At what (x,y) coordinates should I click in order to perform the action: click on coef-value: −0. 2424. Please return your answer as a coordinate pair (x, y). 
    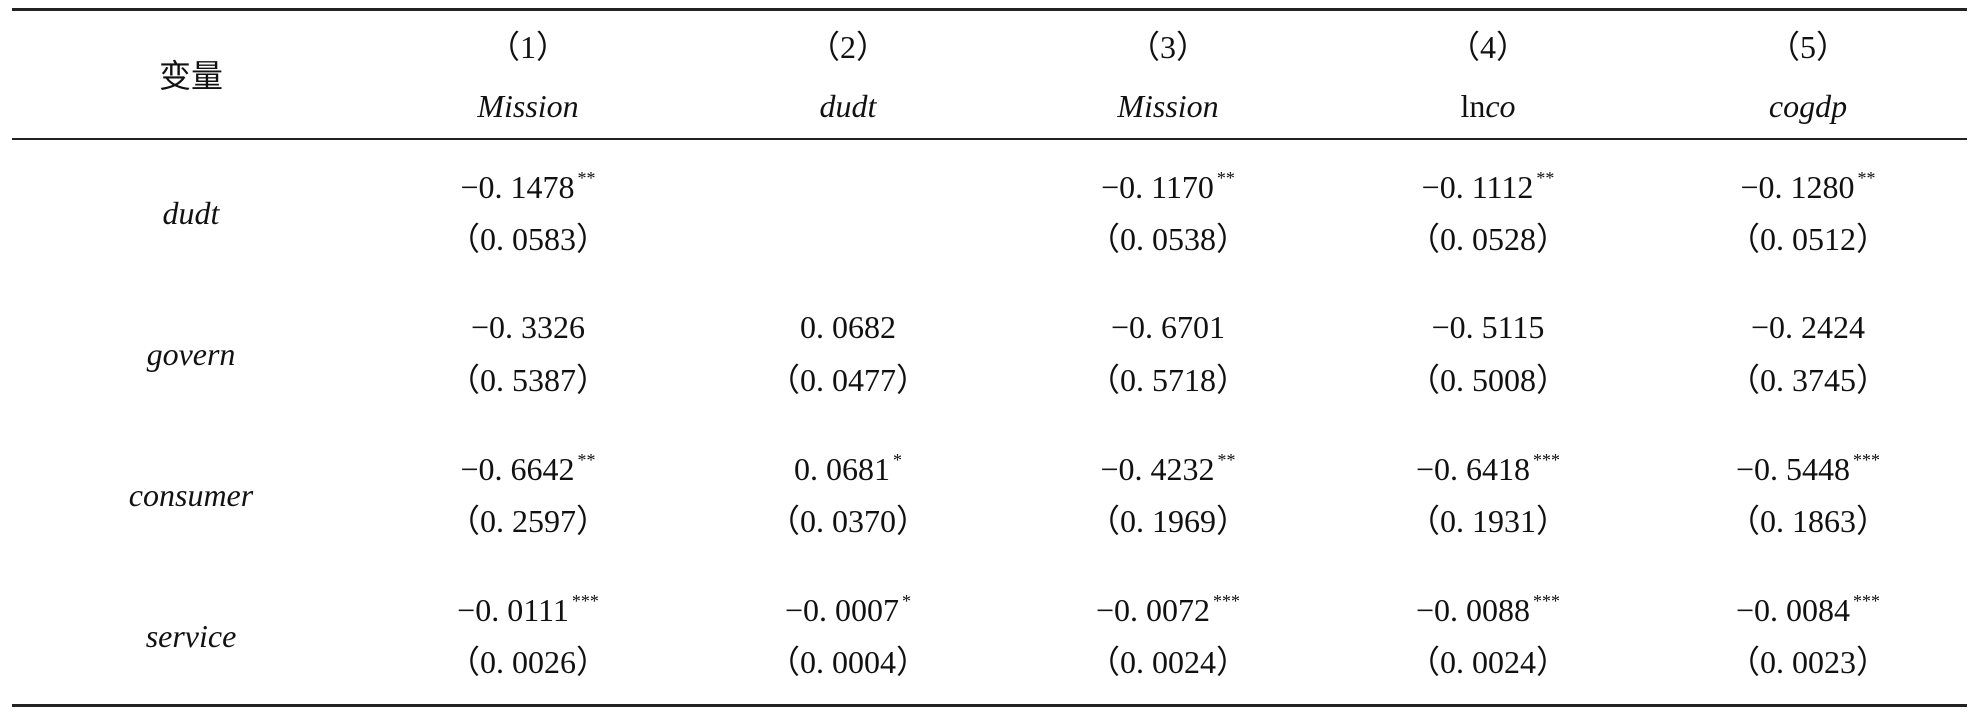
    Looking at the image, I should click on (1808, 327).